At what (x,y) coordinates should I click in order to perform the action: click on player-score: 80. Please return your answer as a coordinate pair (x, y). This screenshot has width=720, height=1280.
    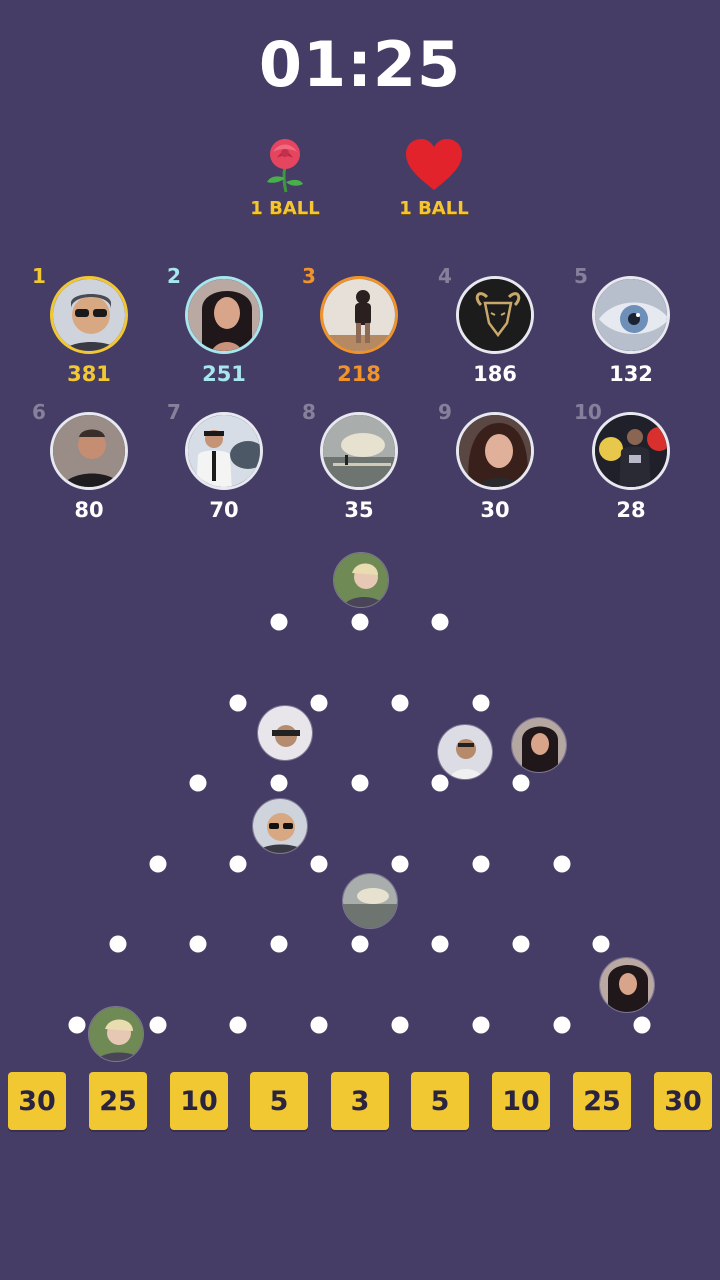
    Looking at the image, I should click on (89, 510).